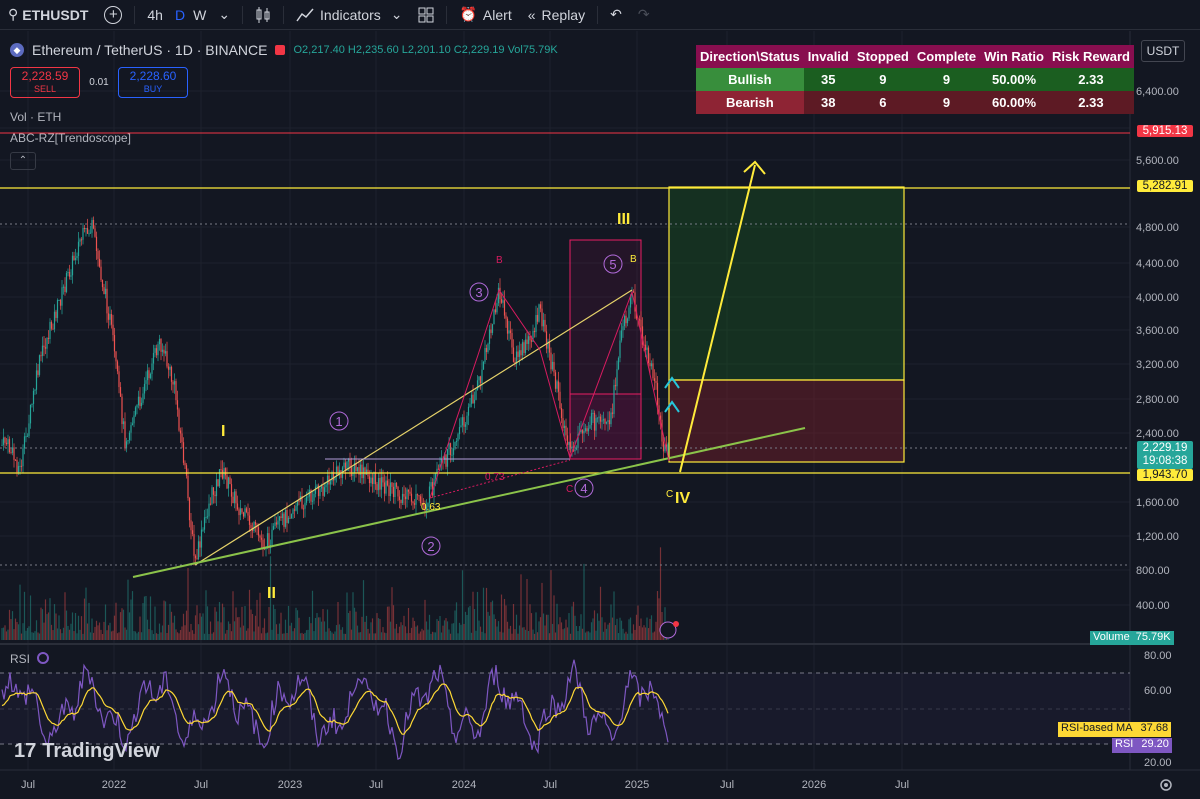  I want to click on wave-II-label: II, so click(271, 593).